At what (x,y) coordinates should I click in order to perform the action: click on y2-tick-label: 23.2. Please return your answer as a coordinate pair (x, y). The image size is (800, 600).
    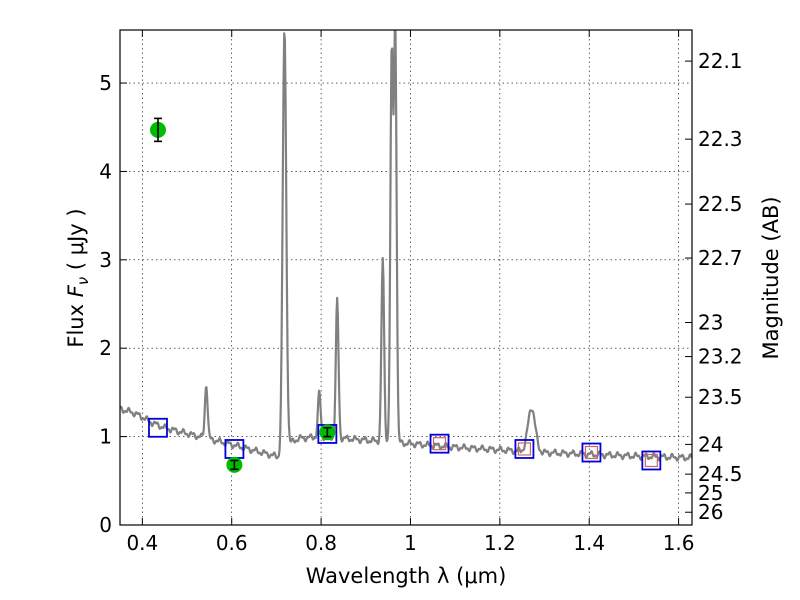
    Looking at the image, I should click on (720, 357).